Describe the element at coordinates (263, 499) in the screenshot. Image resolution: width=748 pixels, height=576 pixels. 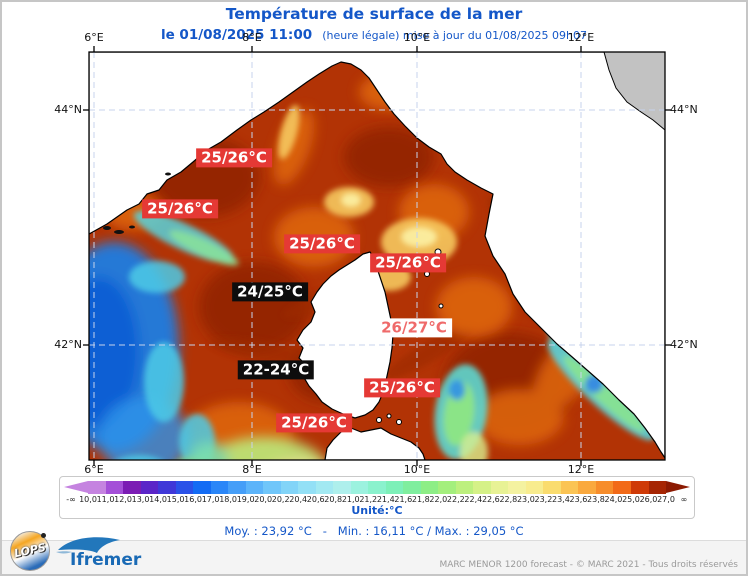
I see `colorbar-tick-label: 20,0` at that location.